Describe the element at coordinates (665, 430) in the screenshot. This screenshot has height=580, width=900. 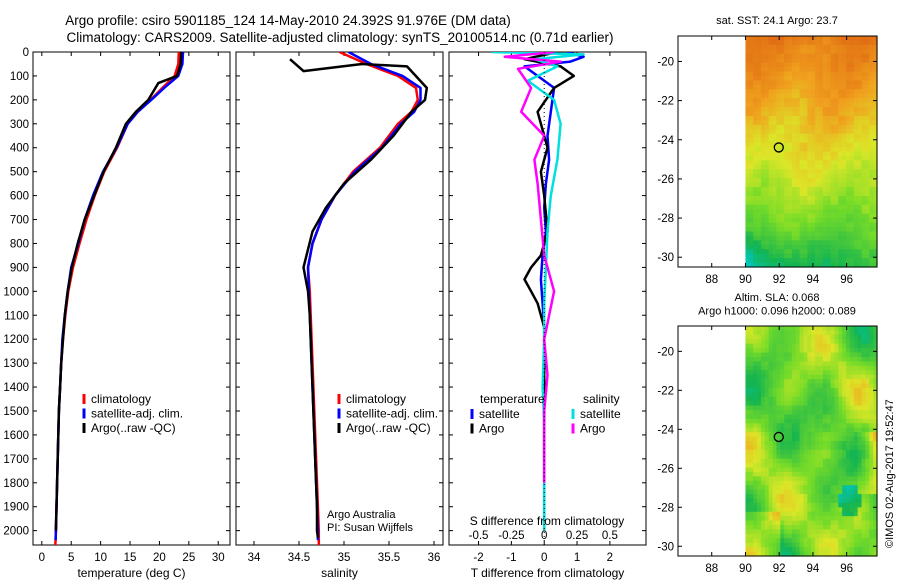
I see `sla_map-ytick-label: -24` at that location.